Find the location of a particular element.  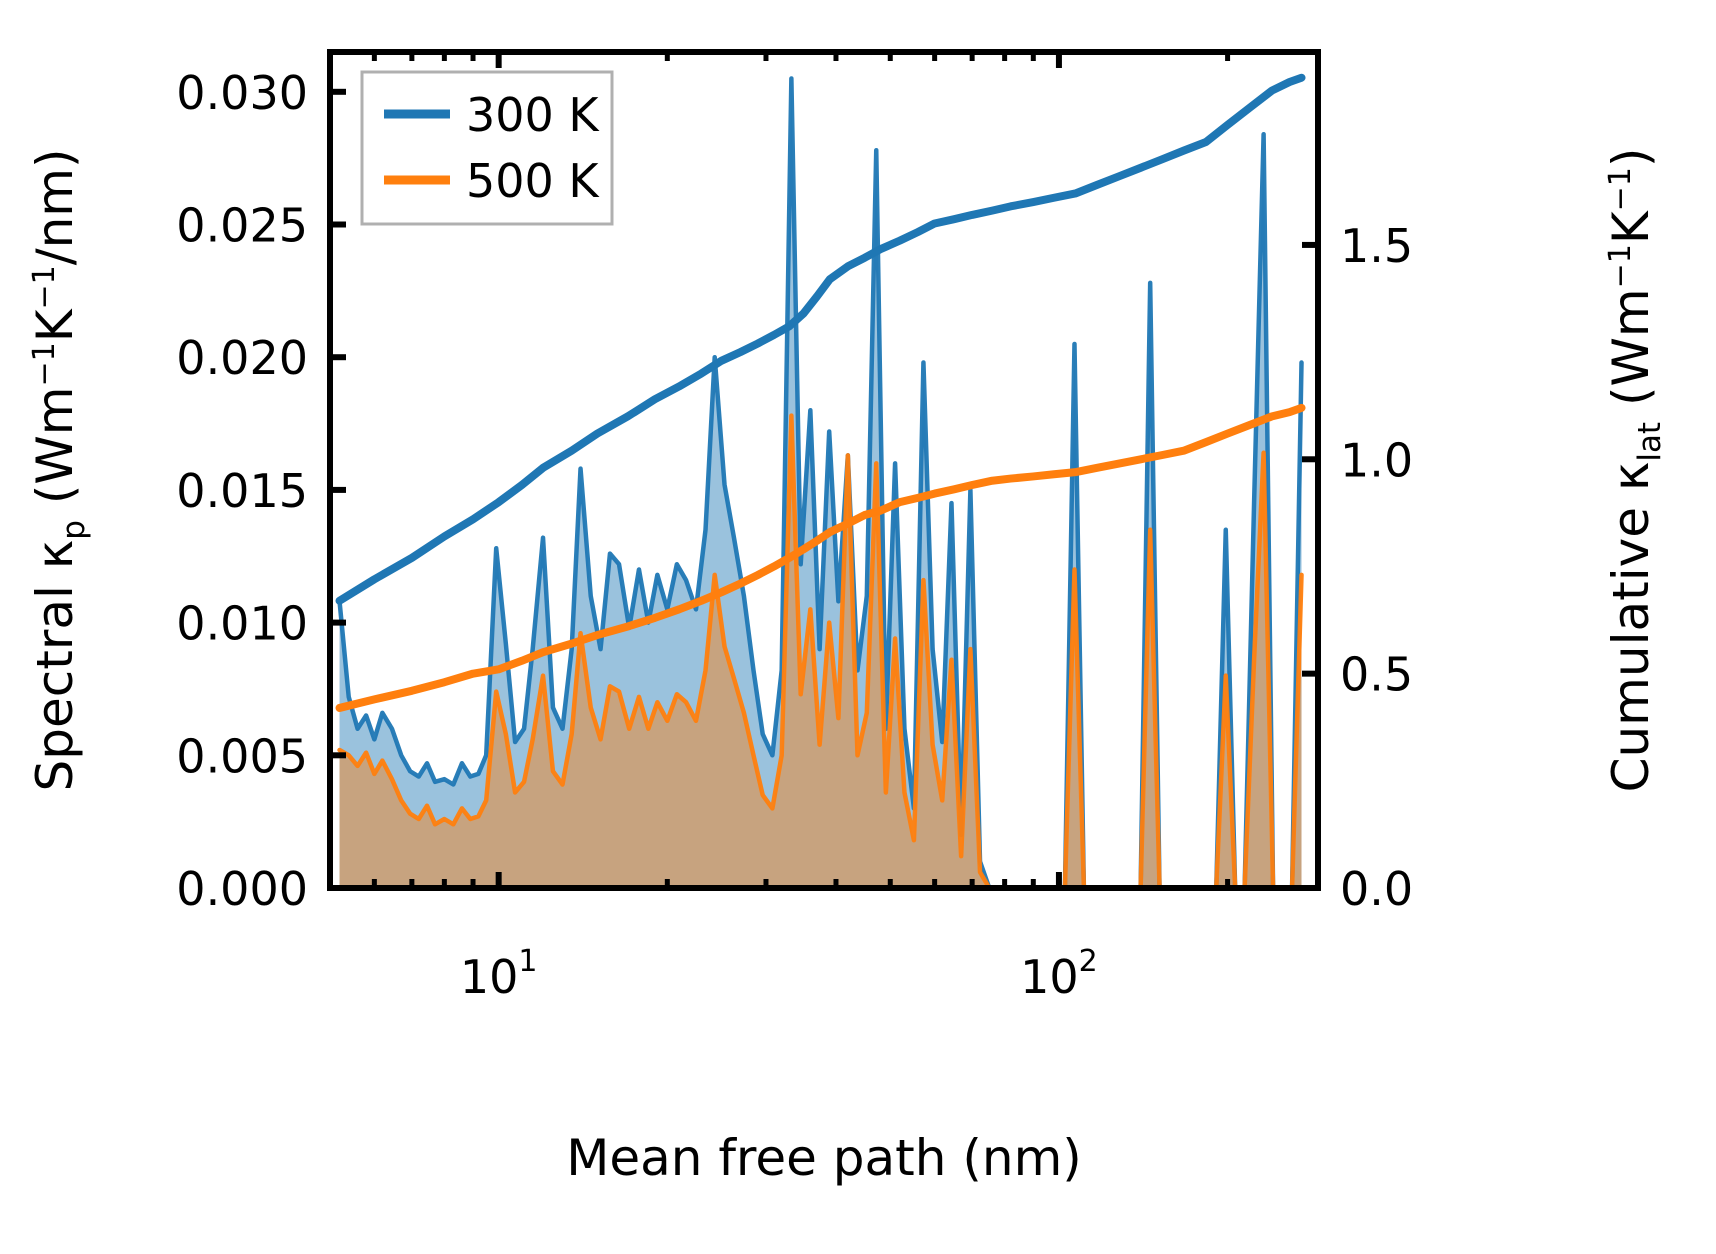

left-label-subscript: p is located at coordinates (74, 530).